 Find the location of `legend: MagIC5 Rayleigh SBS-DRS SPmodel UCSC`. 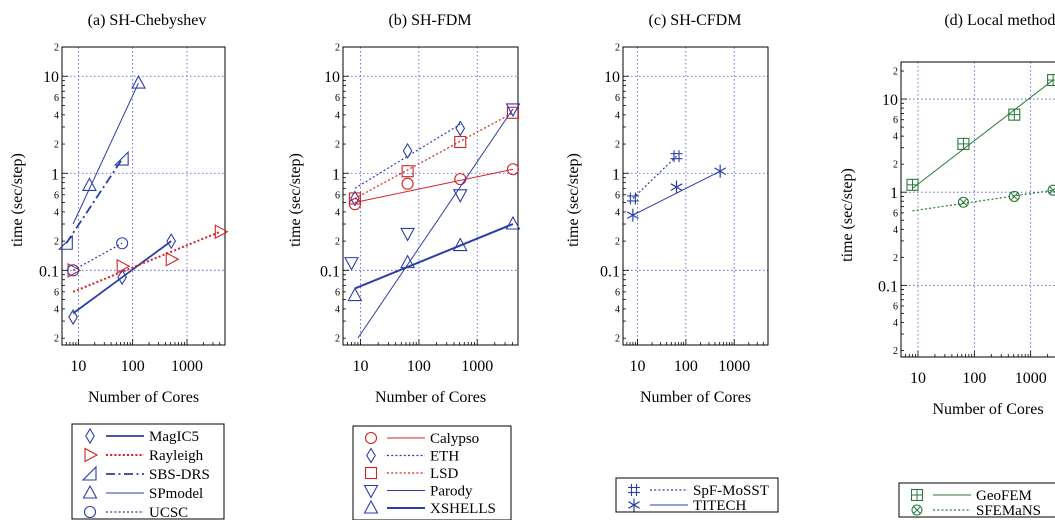

legend: MagIC5 Rayleigh SBS-DRS SPmodel UCSC is located at coordinates (148, 471).